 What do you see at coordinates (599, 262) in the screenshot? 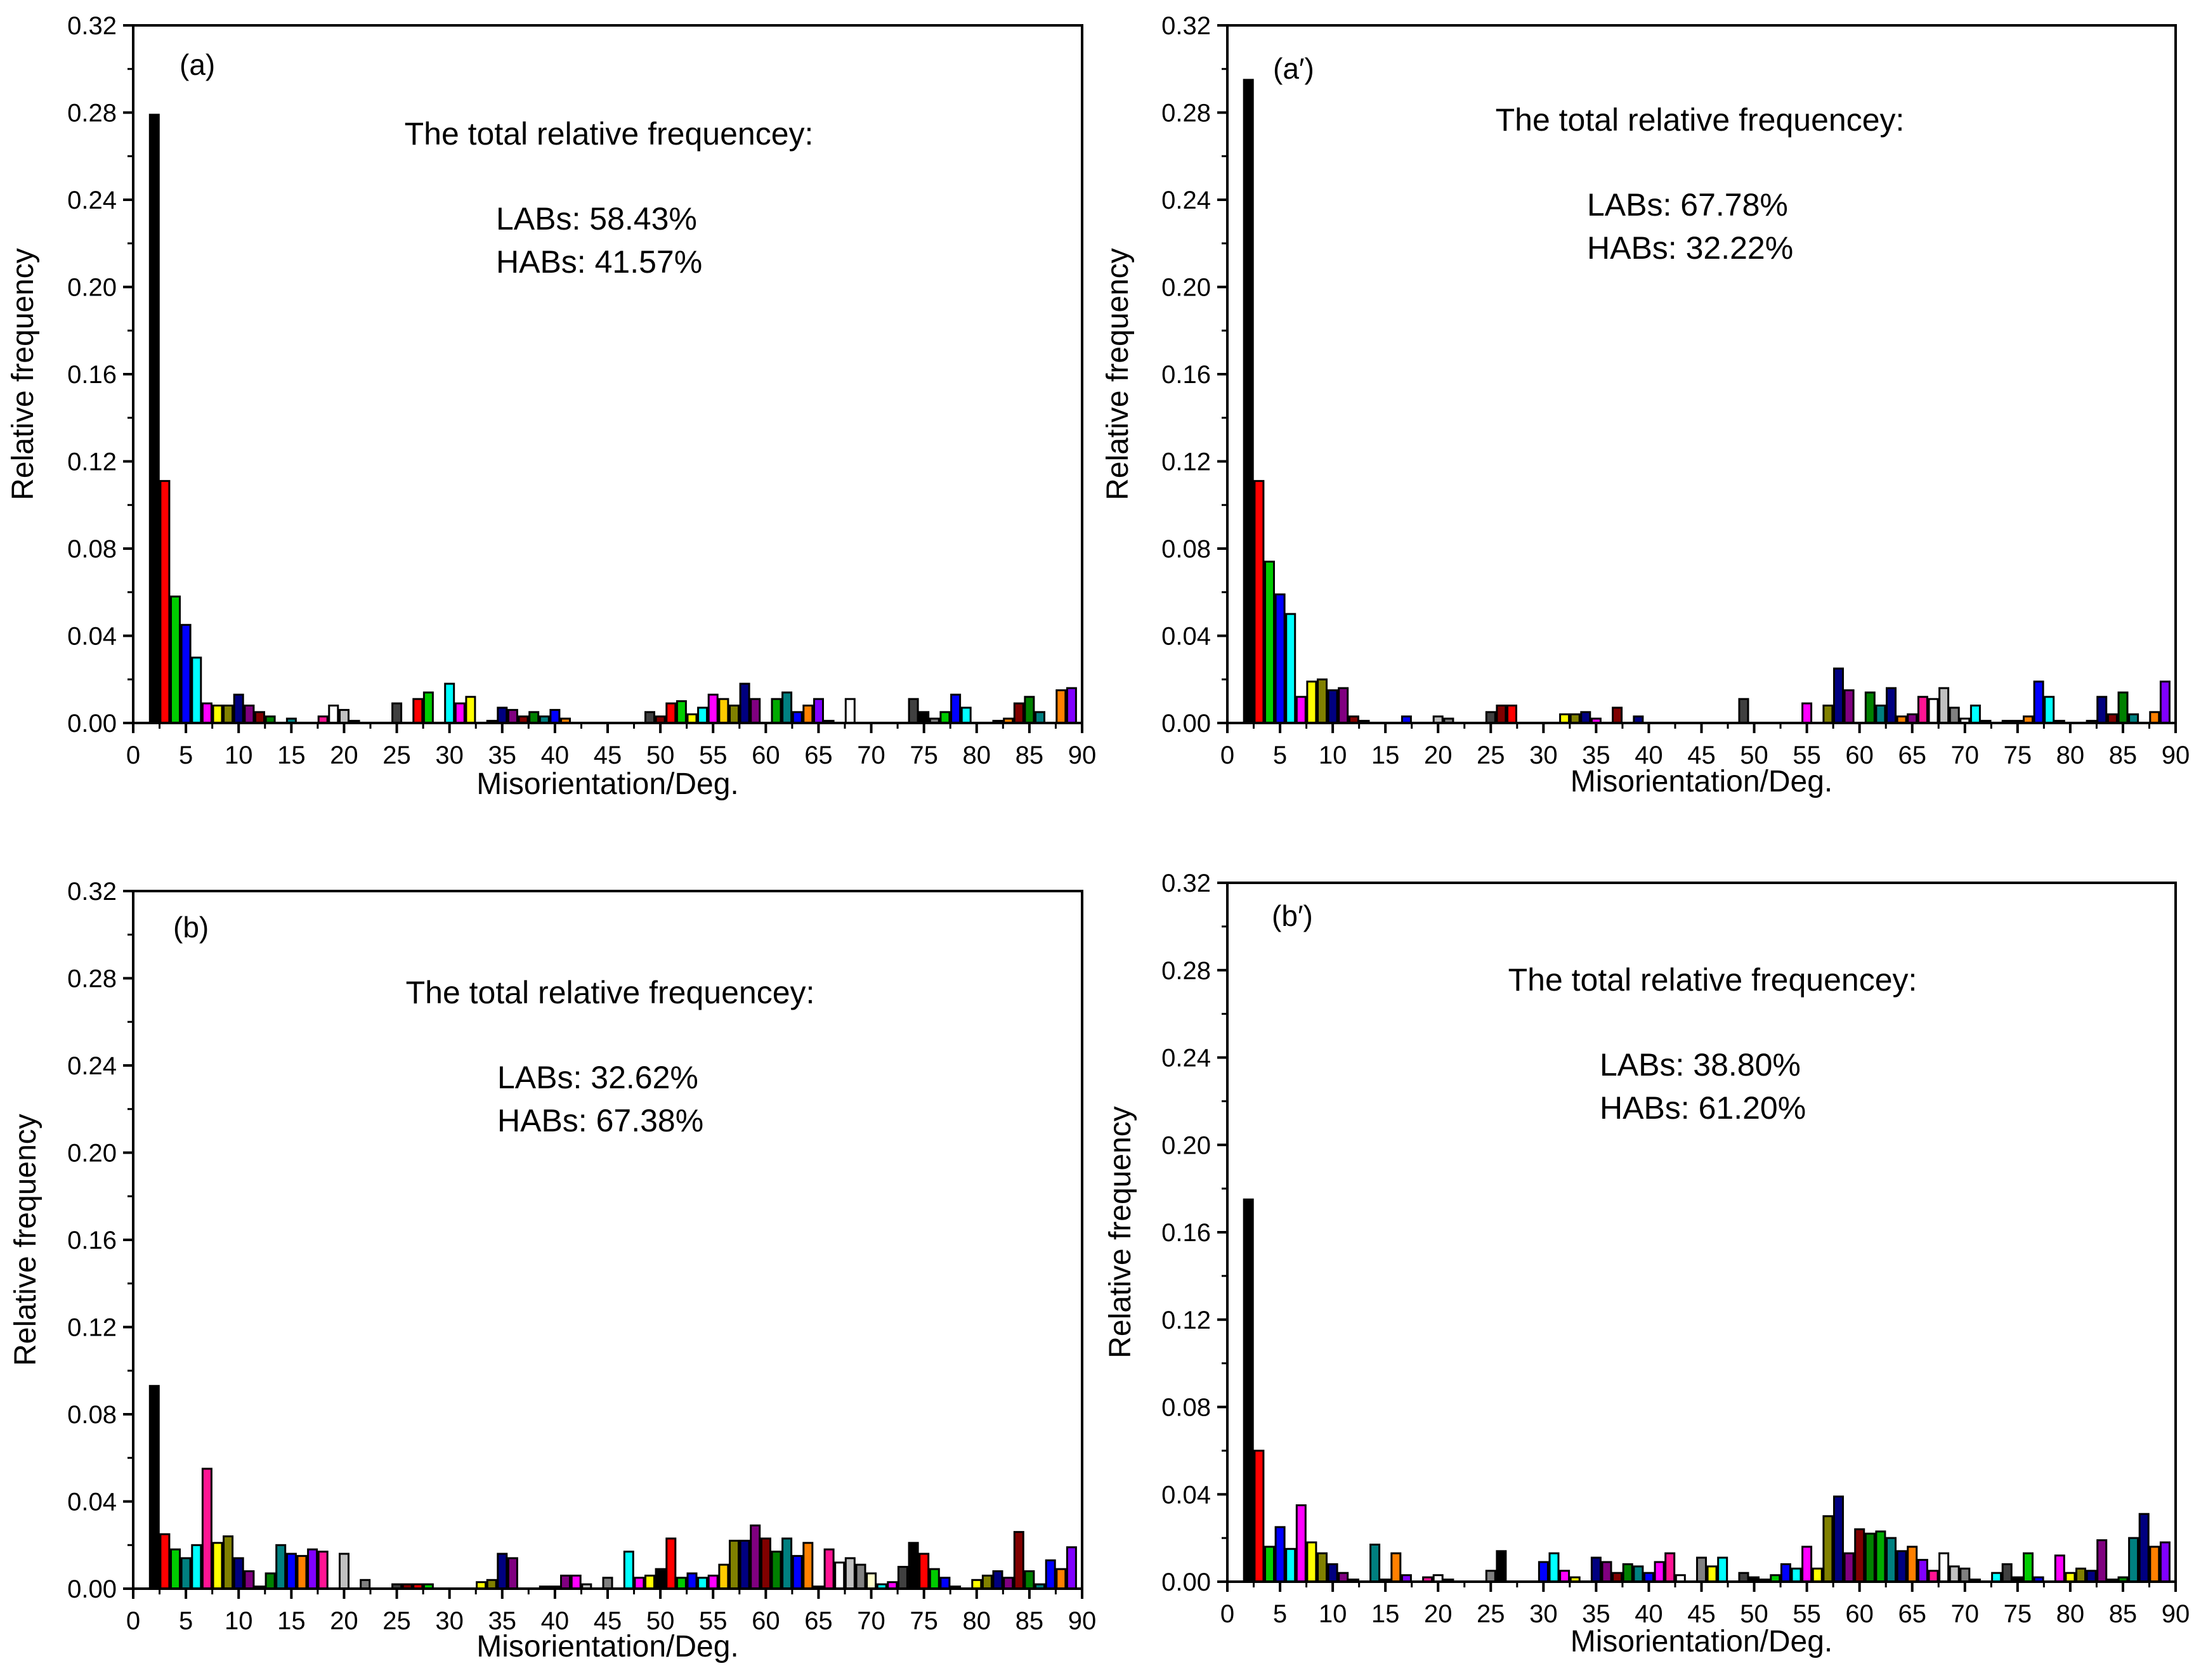
I see `habs-percentage: HABs: 41.57%` at bounding box center [599, 262].